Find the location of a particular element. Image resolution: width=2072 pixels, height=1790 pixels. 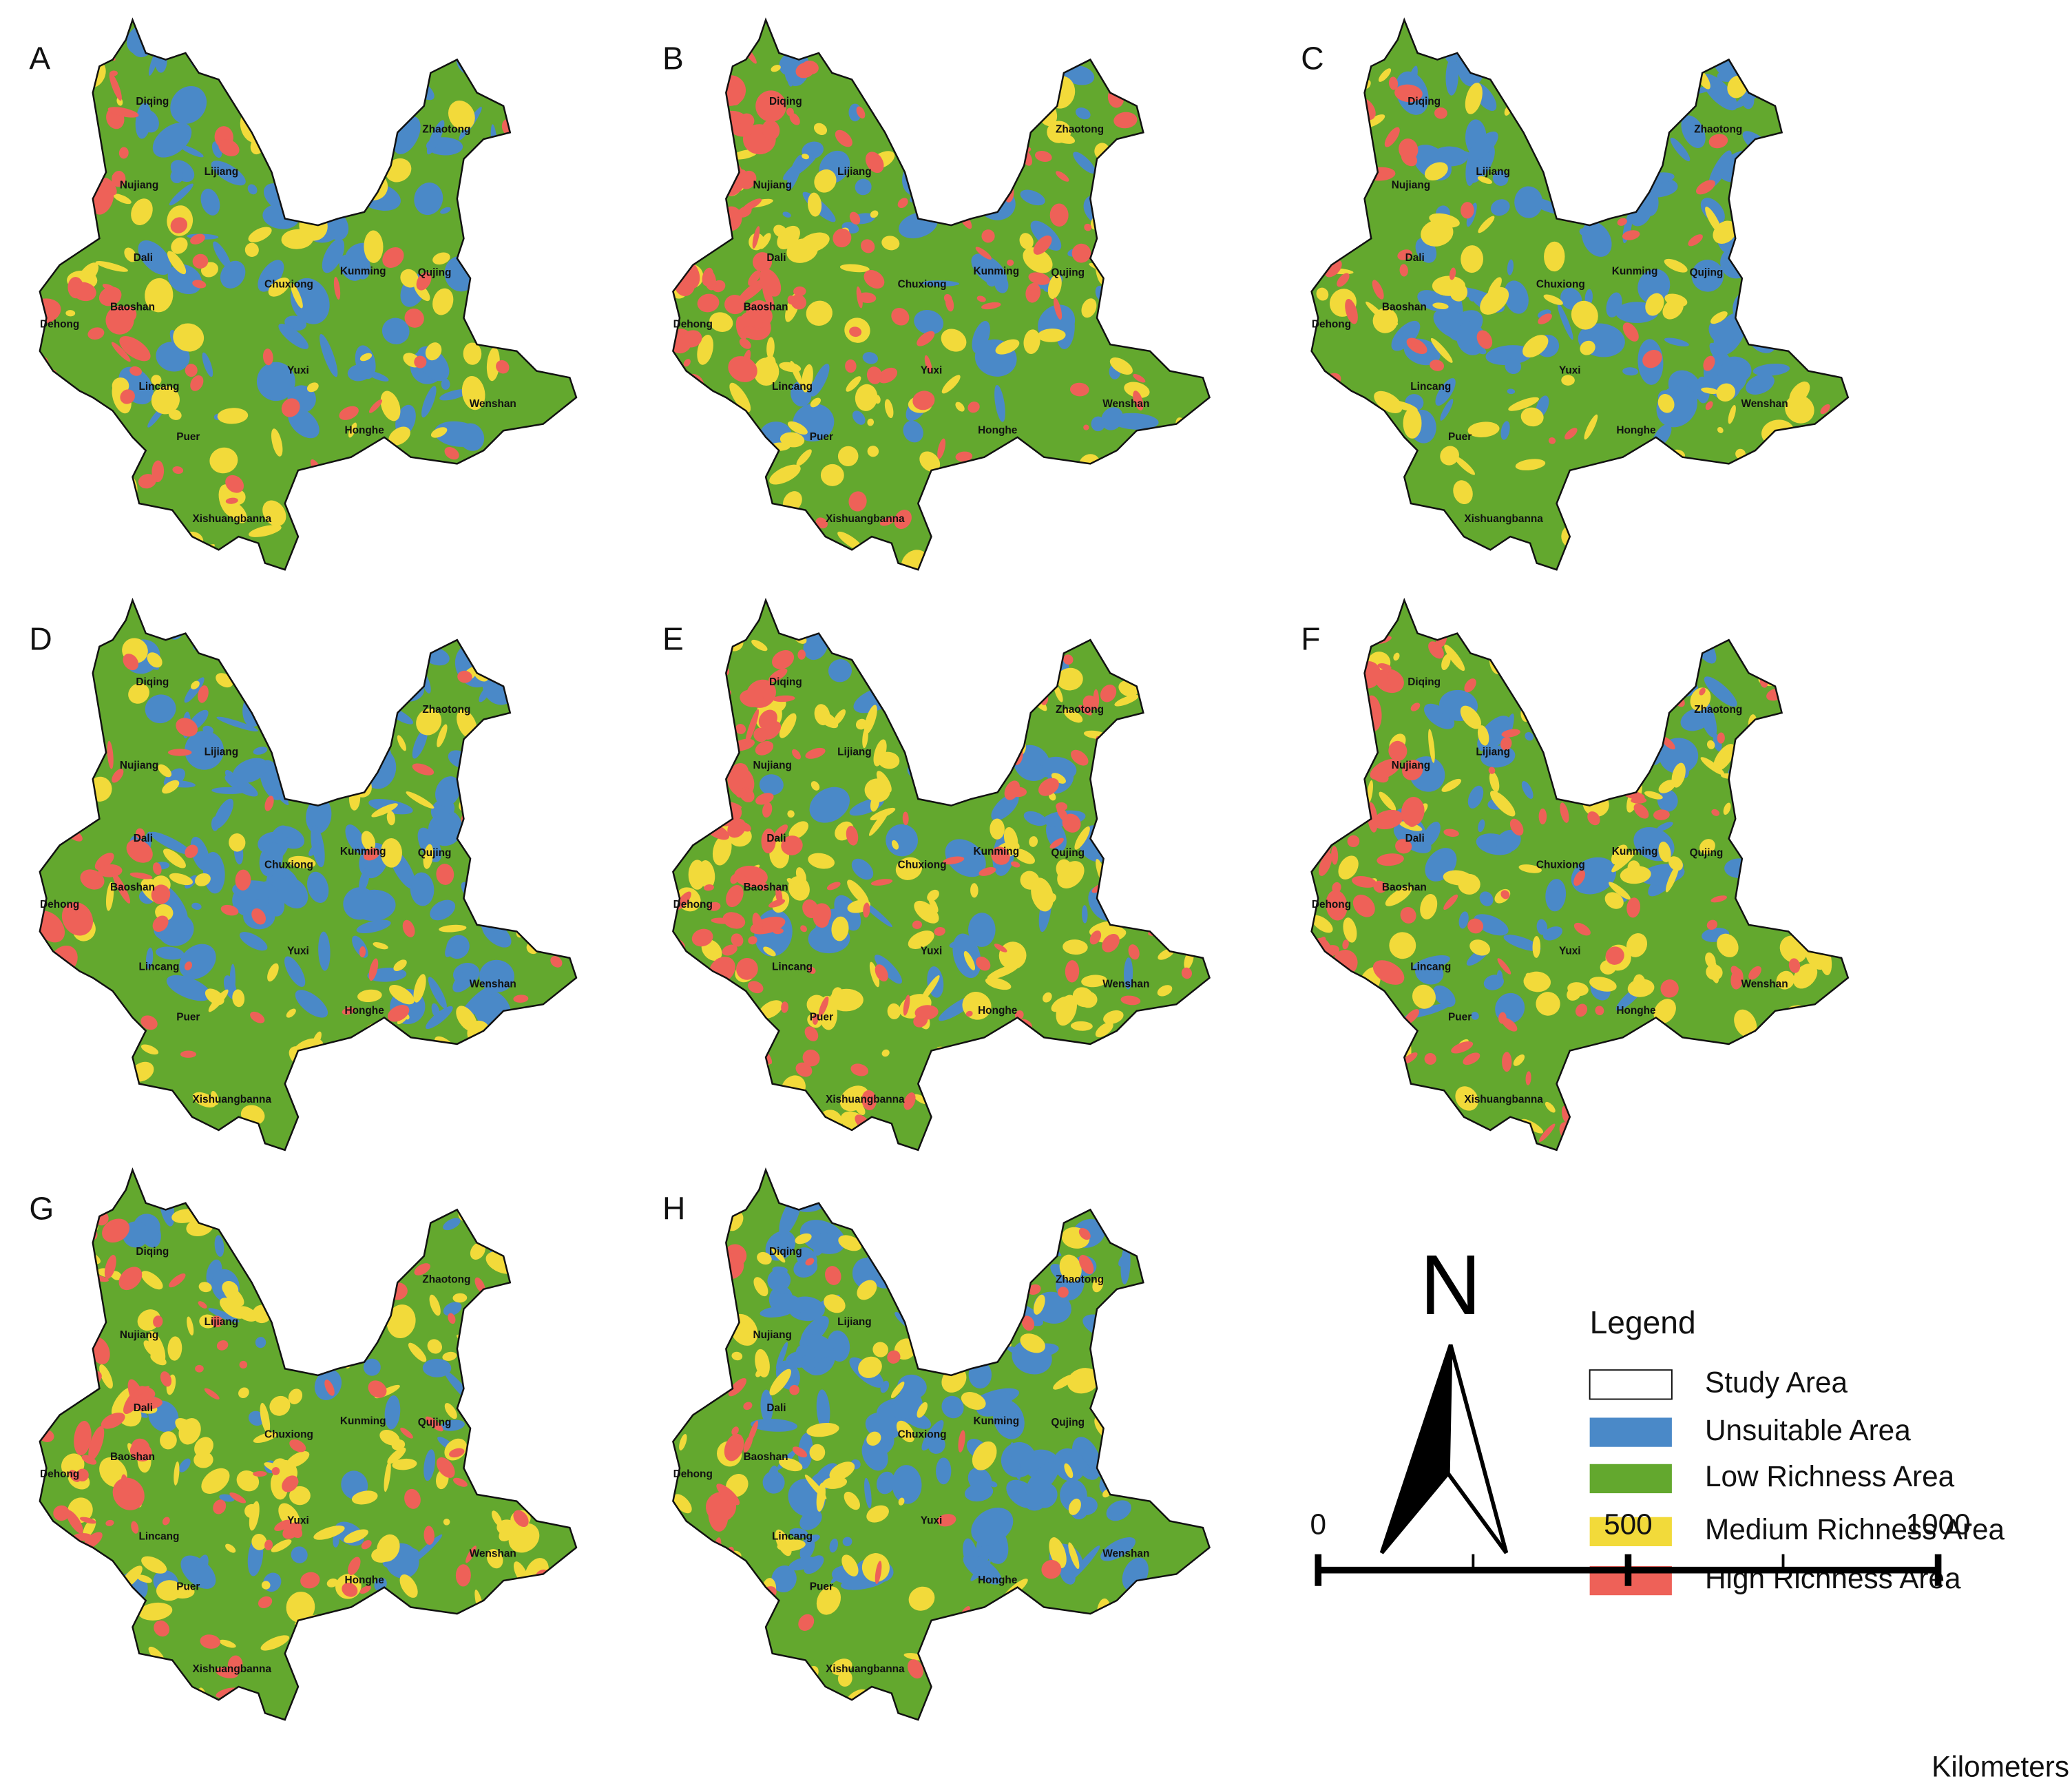

scale-unit: Kilometers is located at coordinates (2001, 1766).